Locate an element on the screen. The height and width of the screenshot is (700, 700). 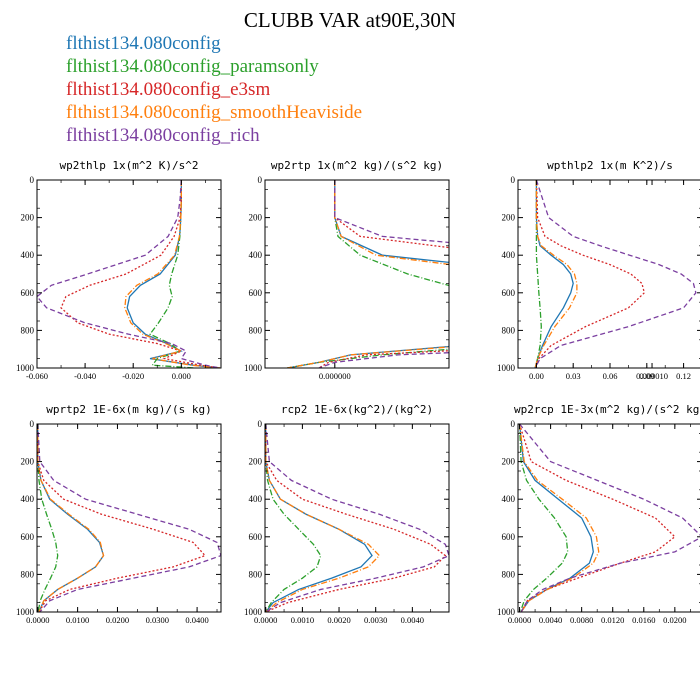
x-tick-label: 0.0000 is located at coordinates (37, 620).